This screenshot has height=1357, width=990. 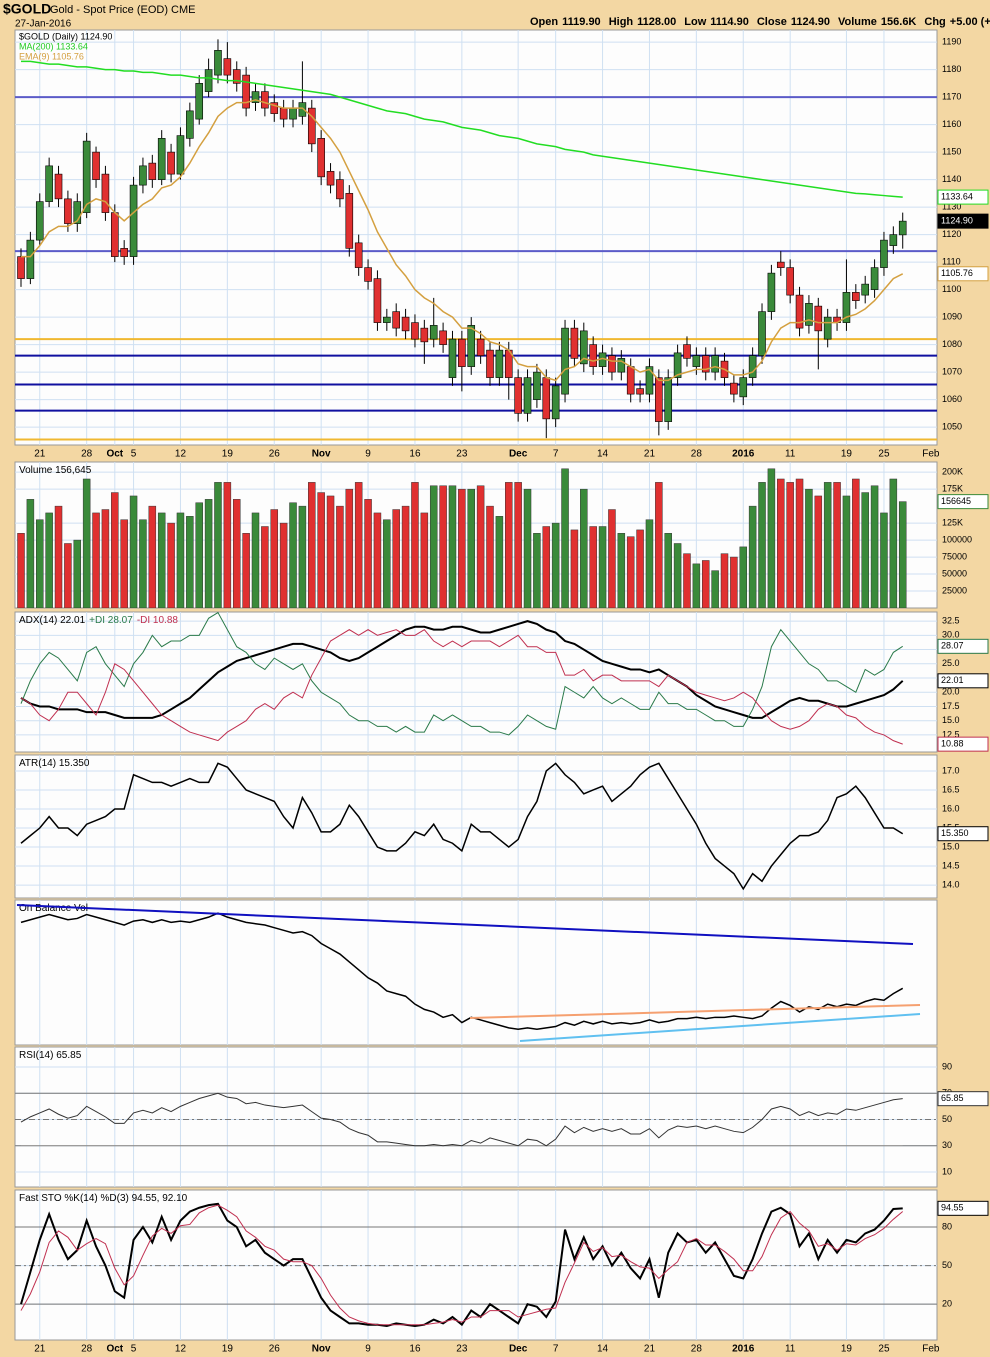 I want to click on value-tag-label: 94.55, so click(x=952, y=1208).